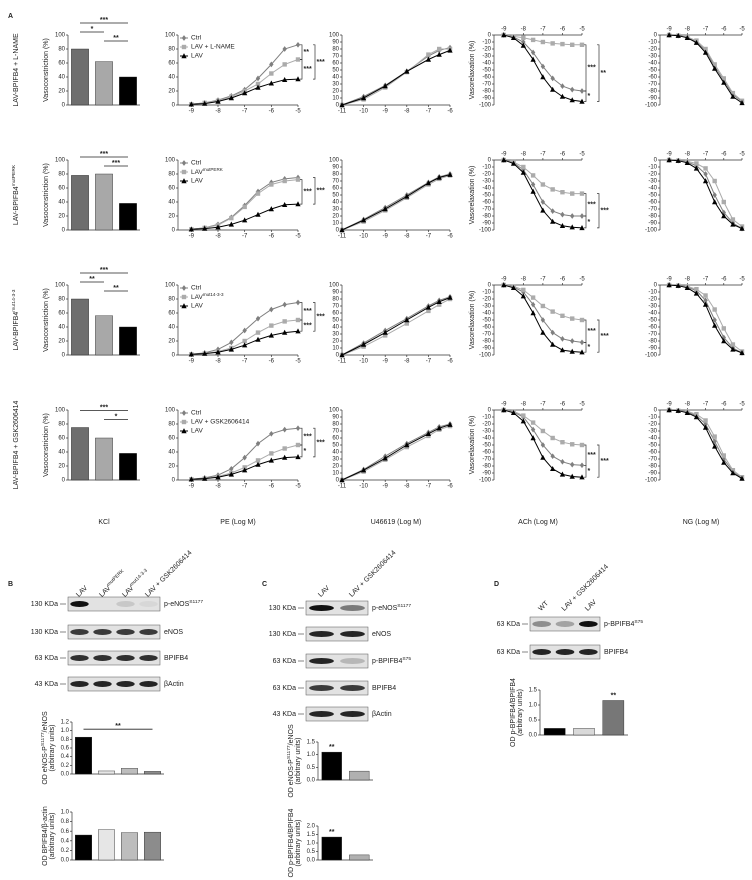 The height and width of the screenshot is (880, 752). Describe the element at coordinates (46, 445) in the screenshot. I see `y-axis-label: Vasoconstriction (%)` at that location.